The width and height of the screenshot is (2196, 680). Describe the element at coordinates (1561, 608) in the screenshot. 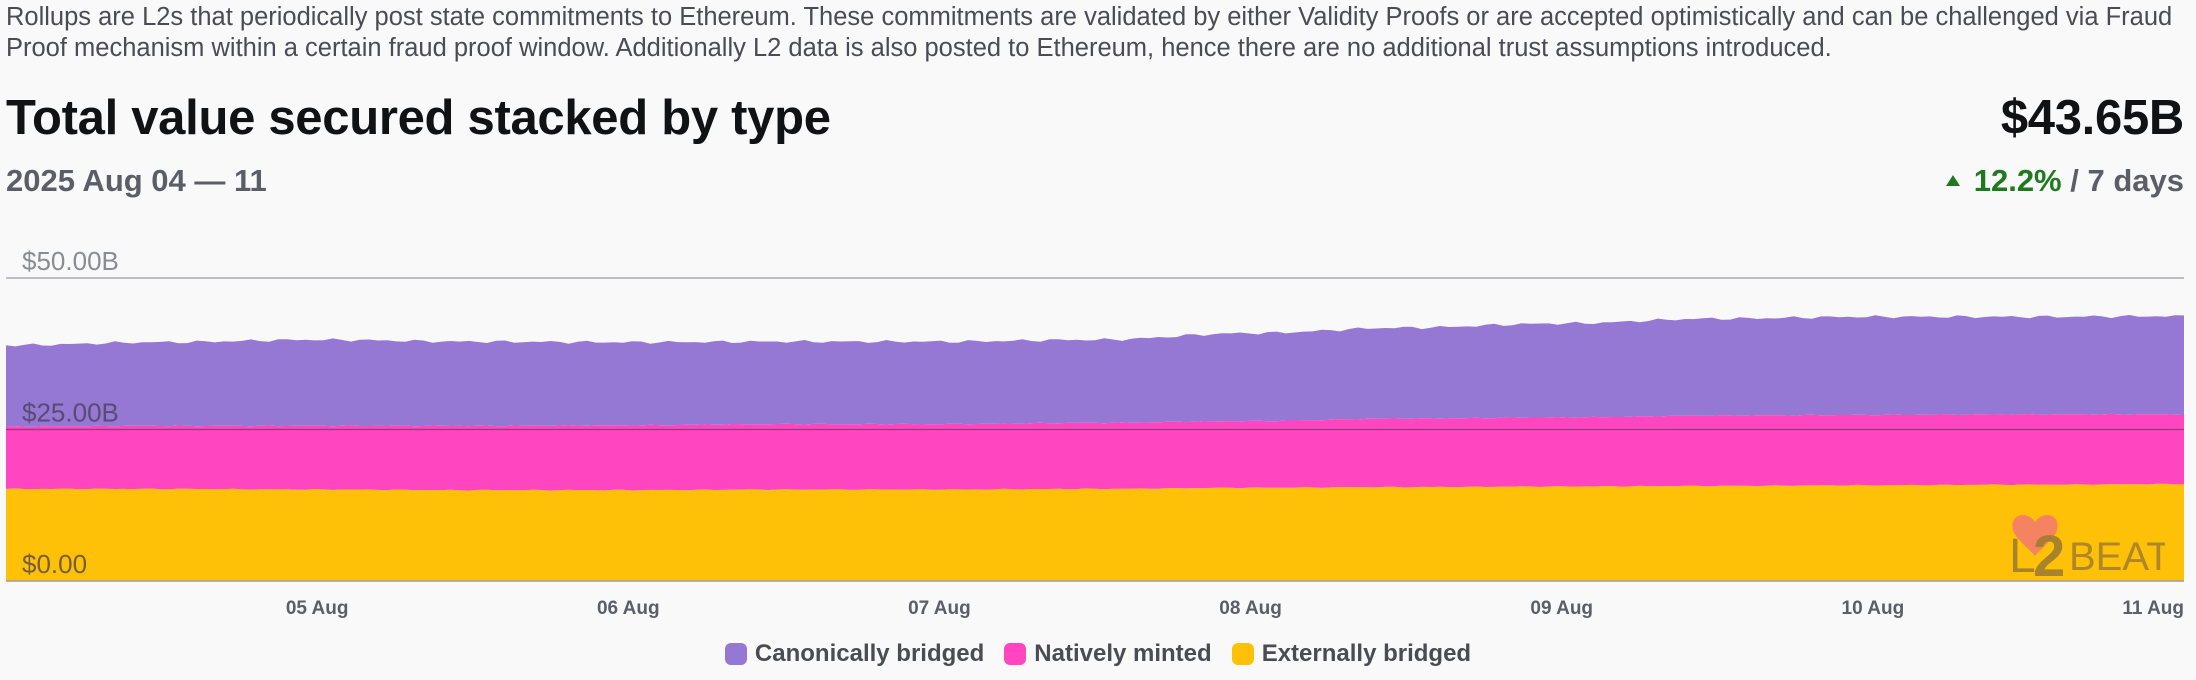

I see `x-tick-label: 09 Aug` at that location.